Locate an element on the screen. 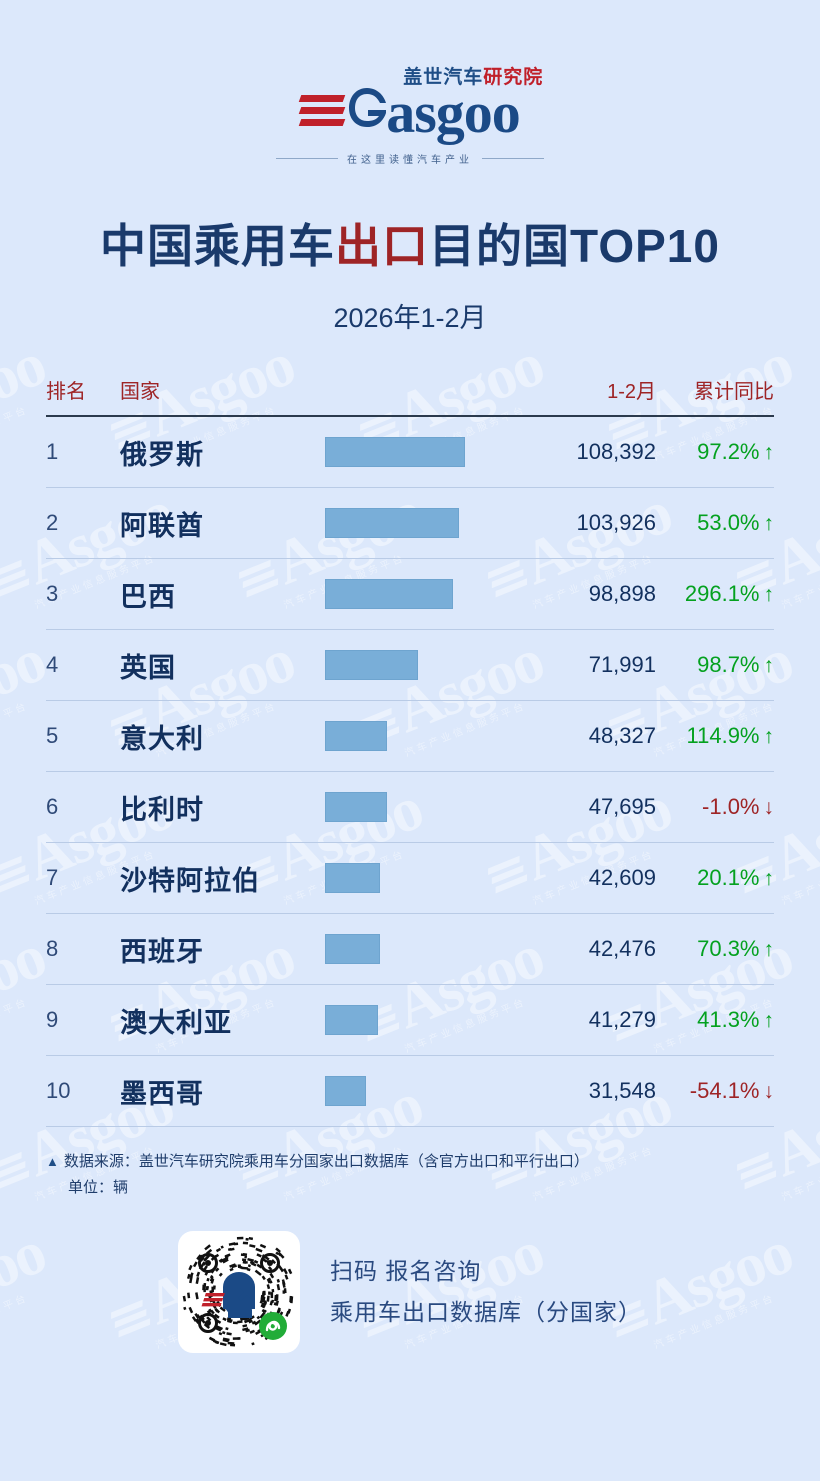  title-part-1: 中国乘用车 is located at coordinates (218, 246).